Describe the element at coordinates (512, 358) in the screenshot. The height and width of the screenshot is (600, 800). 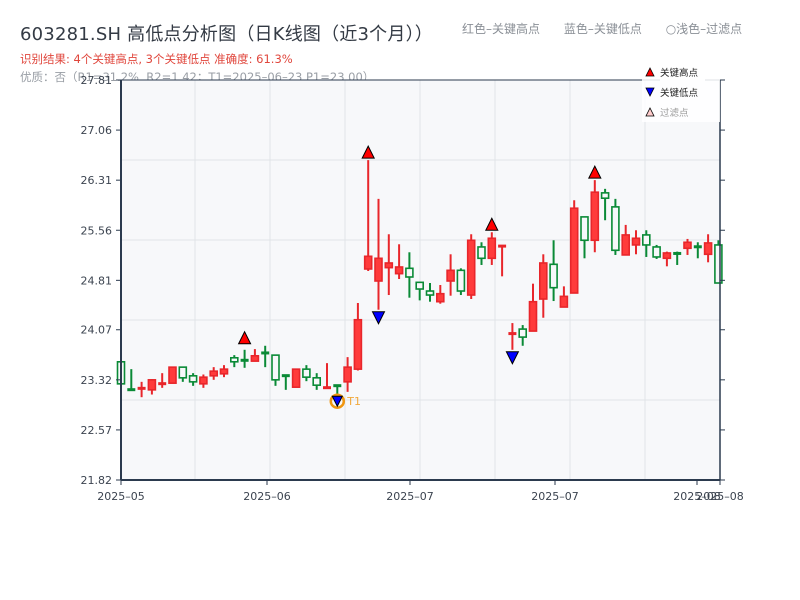
I see `key-low-marker-icon` at that location.